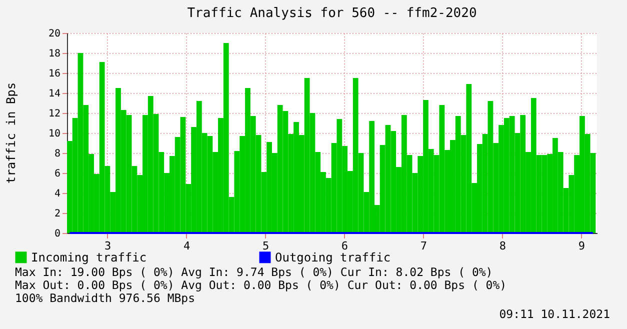 The width and height of the screenshot is (627, 329). What do you see at coordinates (333, 257) in the screenshot?
I see `legend-label: Outgoing traffic` at bounding box center [333, 257].